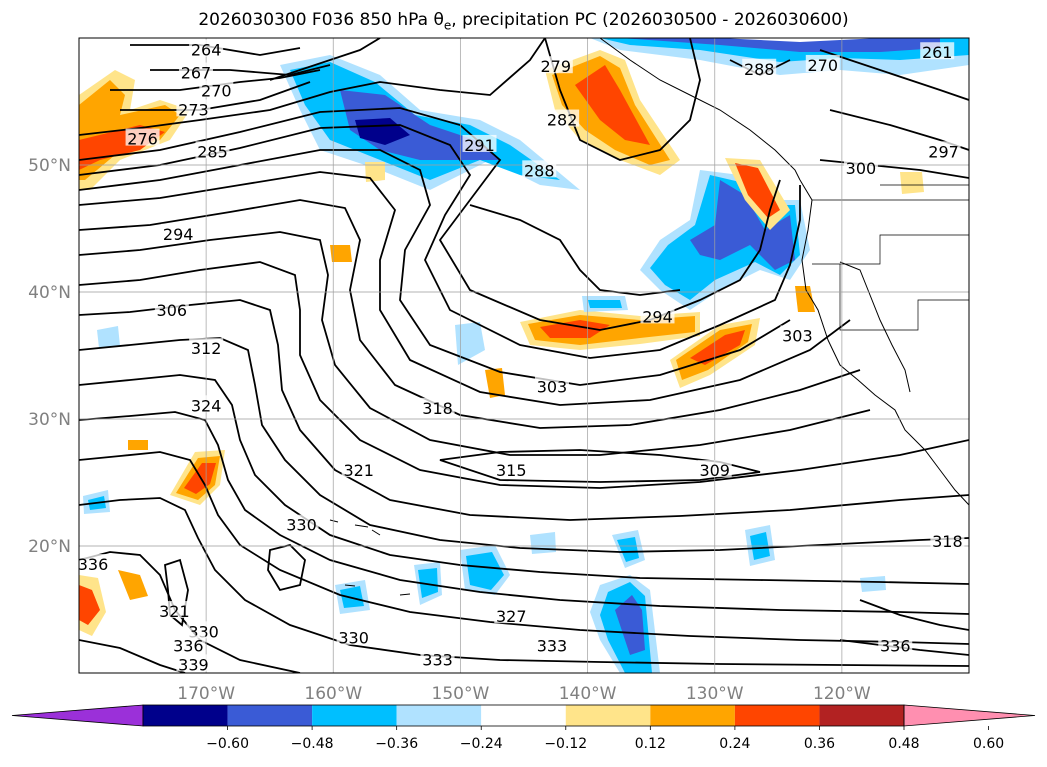  What do you see at coordinates (842, 694) in the screenshot?
I see `lon-tick-label: 120°W` at bounding box center [842, 694].